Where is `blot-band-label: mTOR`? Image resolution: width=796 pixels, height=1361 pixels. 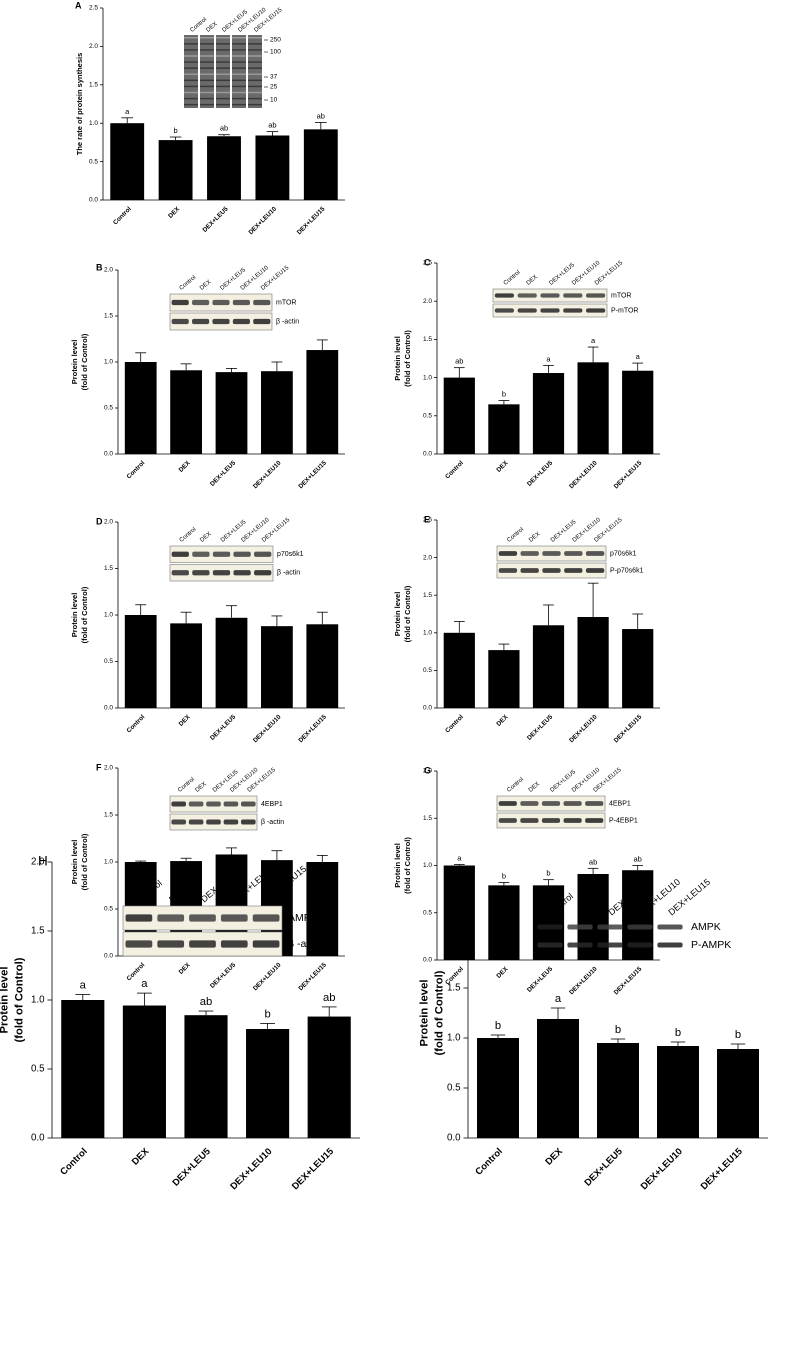 blot-band-label: mTOR is located at coordinates (621, 295).